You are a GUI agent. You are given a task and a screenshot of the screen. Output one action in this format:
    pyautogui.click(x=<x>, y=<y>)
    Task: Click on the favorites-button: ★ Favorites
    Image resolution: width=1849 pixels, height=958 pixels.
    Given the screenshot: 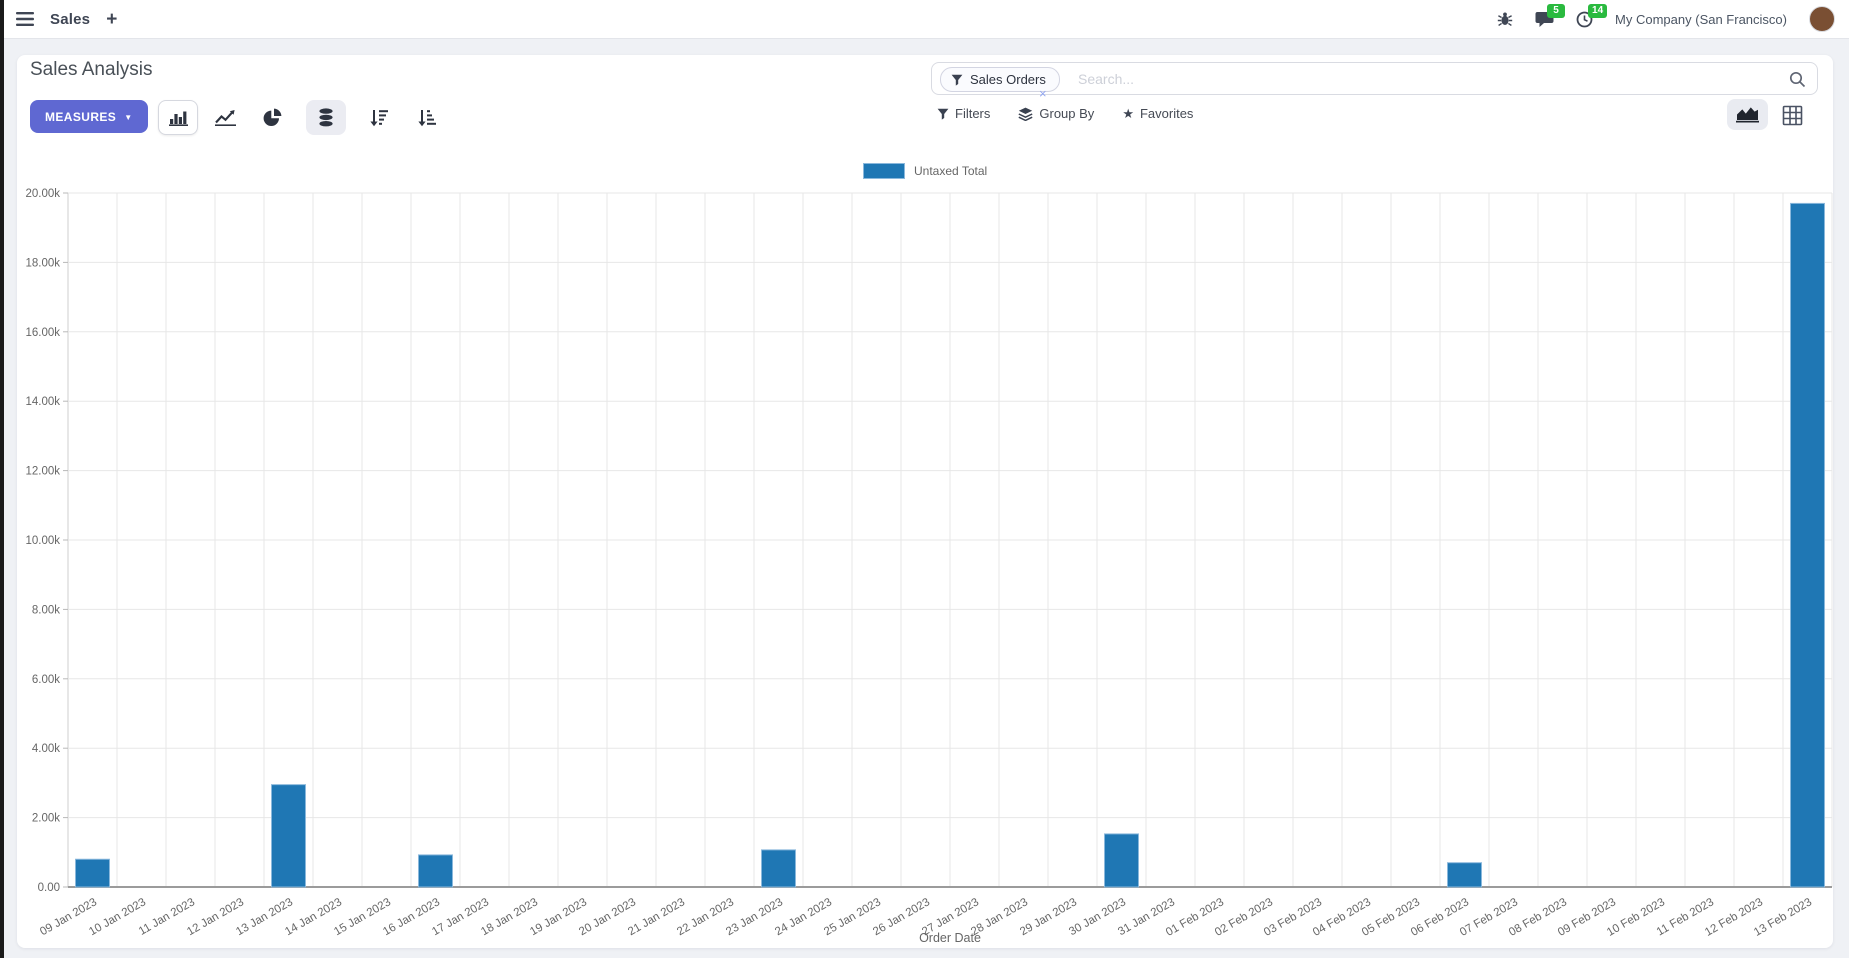 What is the action you would take?
    pyautogui.click(x=1157, y=113)
    